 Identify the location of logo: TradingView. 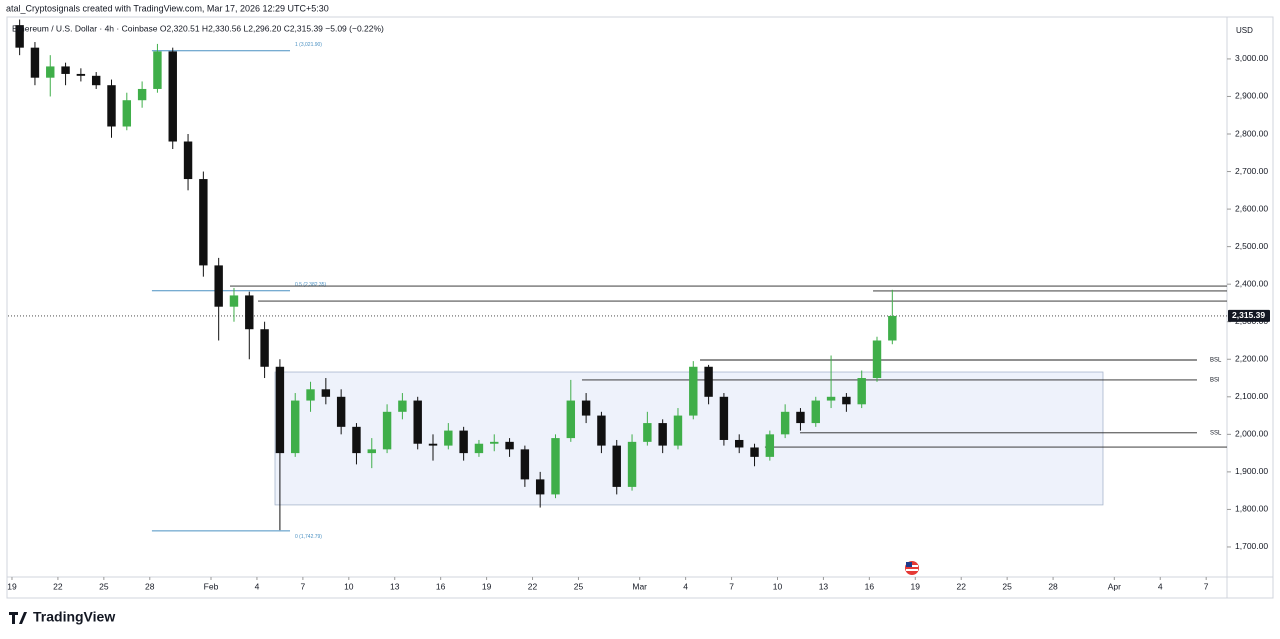
(62, 617).